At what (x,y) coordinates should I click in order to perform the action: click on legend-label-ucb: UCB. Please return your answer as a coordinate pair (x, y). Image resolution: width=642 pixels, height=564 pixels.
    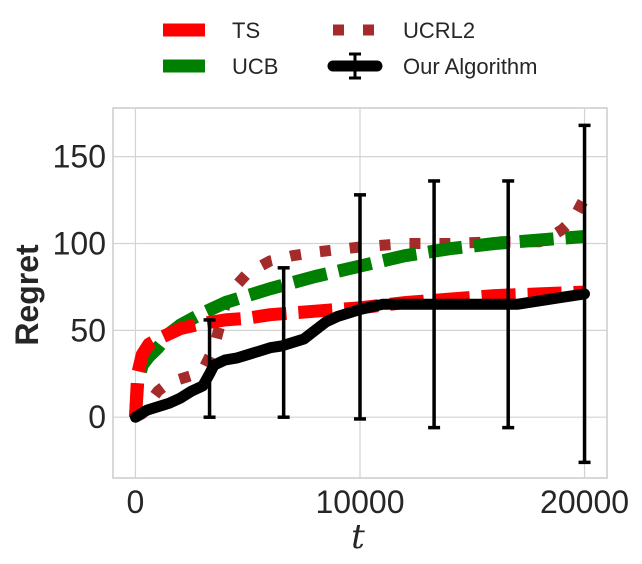
    Looking at the image, I should click on (255, 66).